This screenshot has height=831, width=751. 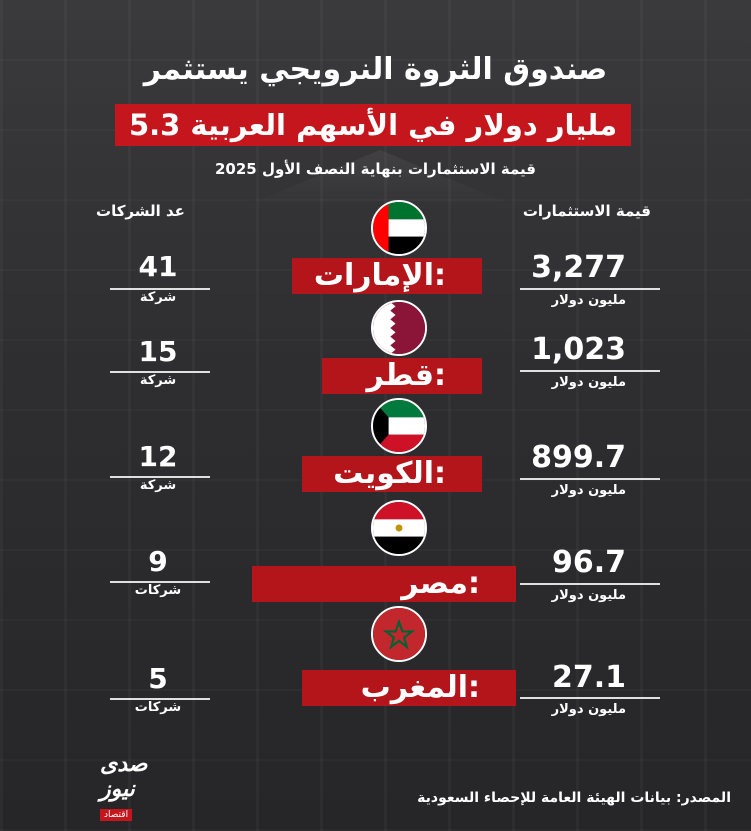 I want to click on value-column-header: قيمة الاستثمارات, so click(x=586, y=211).